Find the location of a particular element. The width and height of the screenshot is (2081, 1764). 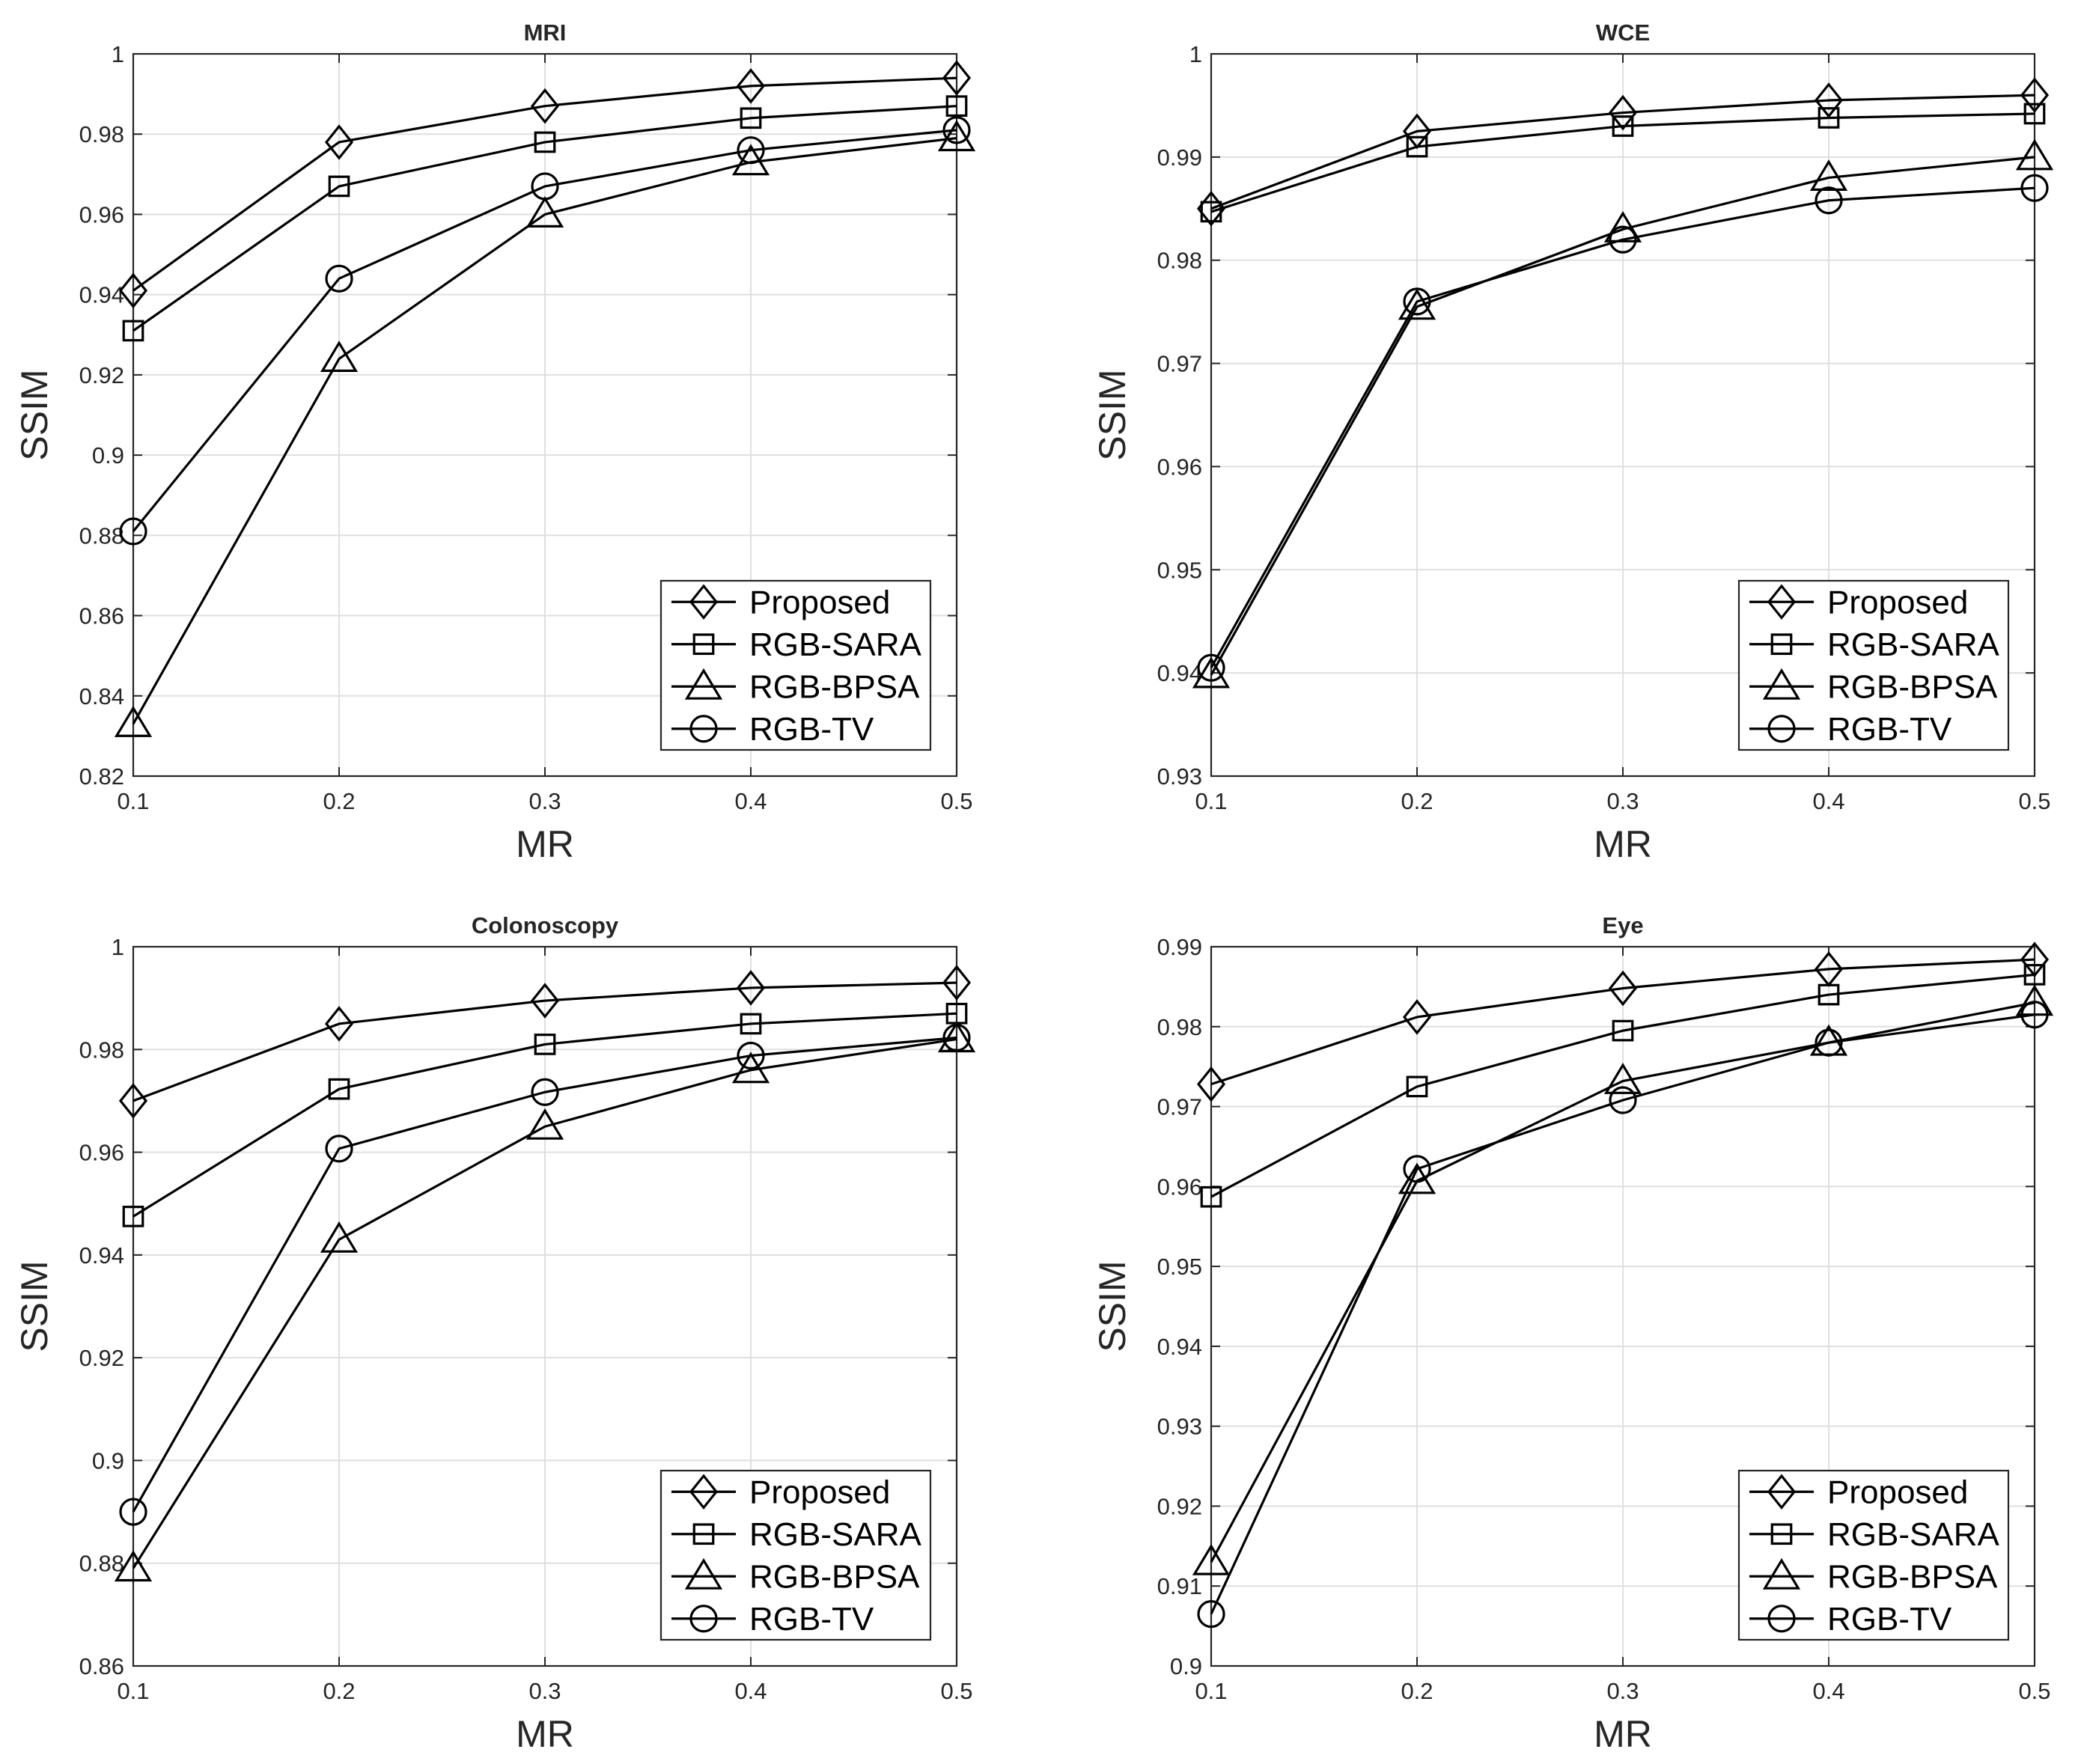

chart-title: Eye is located at coordinates (1623, 926).